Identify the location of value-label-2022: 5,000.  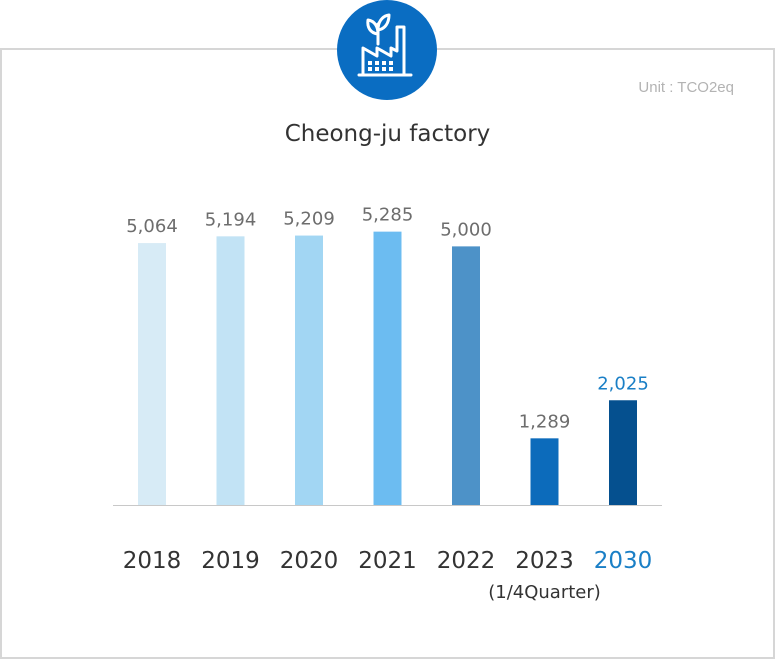
(466, 229).